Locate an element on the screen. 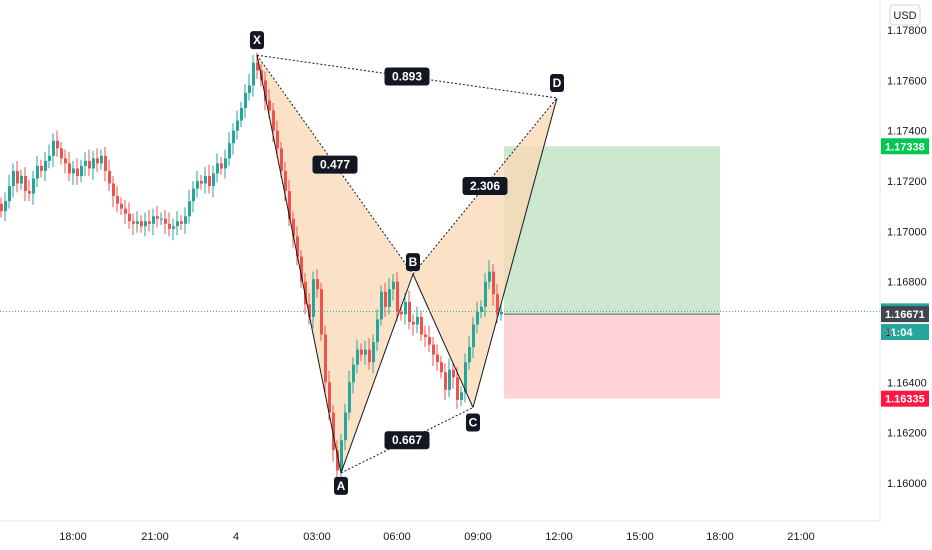 This screenshot has height=550, width=932. time-tick-label: 03:00 is located at coordinates (317, 537).